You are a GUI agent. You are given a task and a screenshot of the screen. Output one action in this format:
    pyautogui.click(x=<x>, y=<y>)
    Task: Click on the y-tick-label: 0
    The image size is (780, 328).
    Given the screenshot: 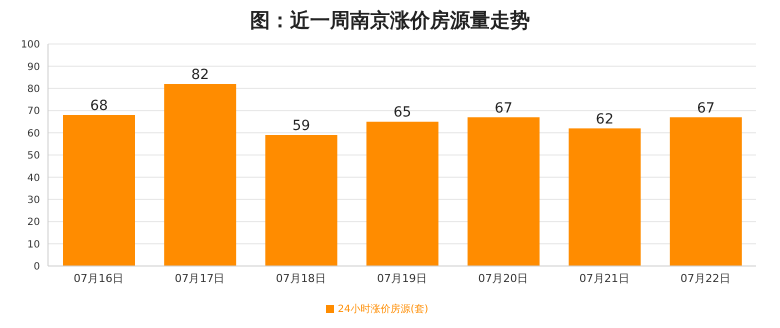 What is the action you would take?
    pyautogui.click(x=37, y=267)
    